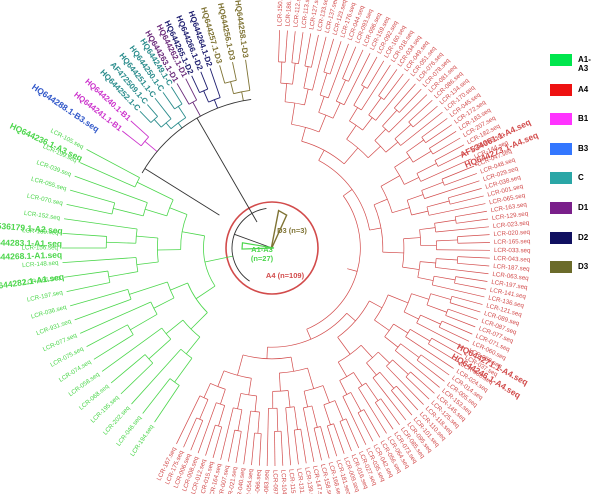 The height and width of the screenshot is (494, 600). I want to click on leaf-label-a4: LCR-150.seq, so click(280, 13).